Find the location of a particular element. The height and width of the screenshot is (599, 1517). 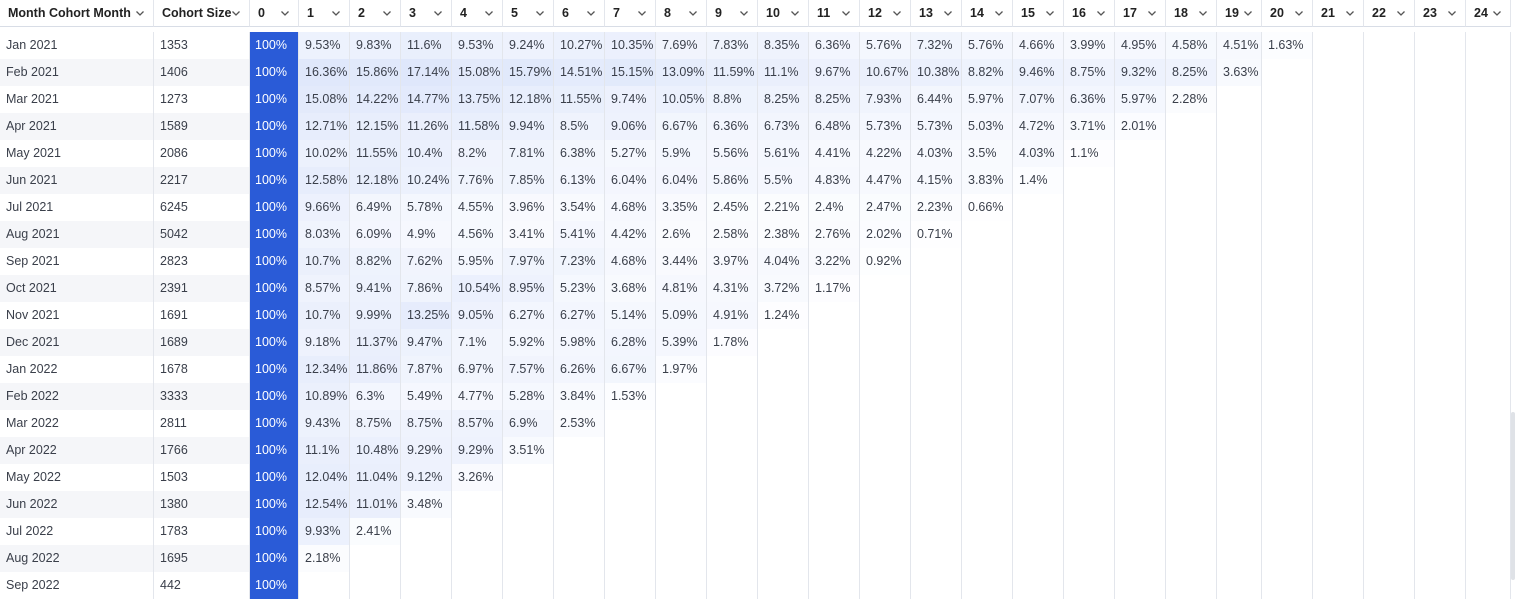

retention-cell: 5.98% is located at coordinates (579, 342).